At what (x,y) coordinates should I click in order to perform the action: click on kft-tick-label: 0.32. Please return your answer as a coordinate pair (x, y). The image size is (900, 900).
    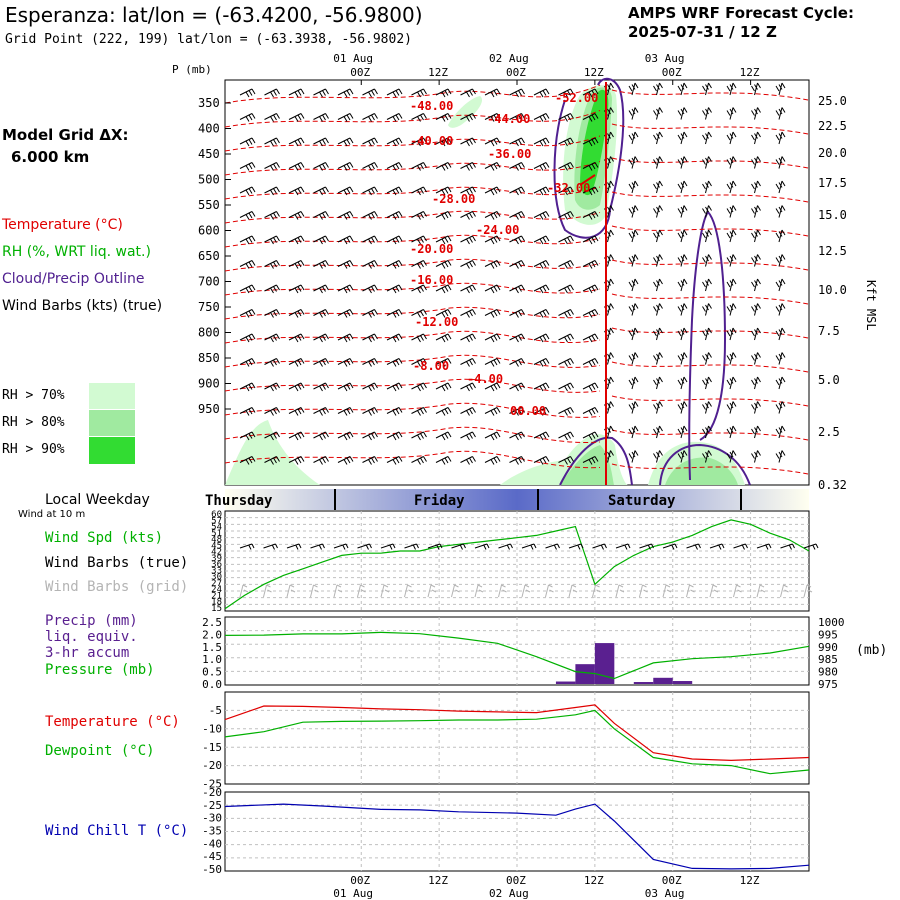
    Looking at the image, I should click on (832, 485).